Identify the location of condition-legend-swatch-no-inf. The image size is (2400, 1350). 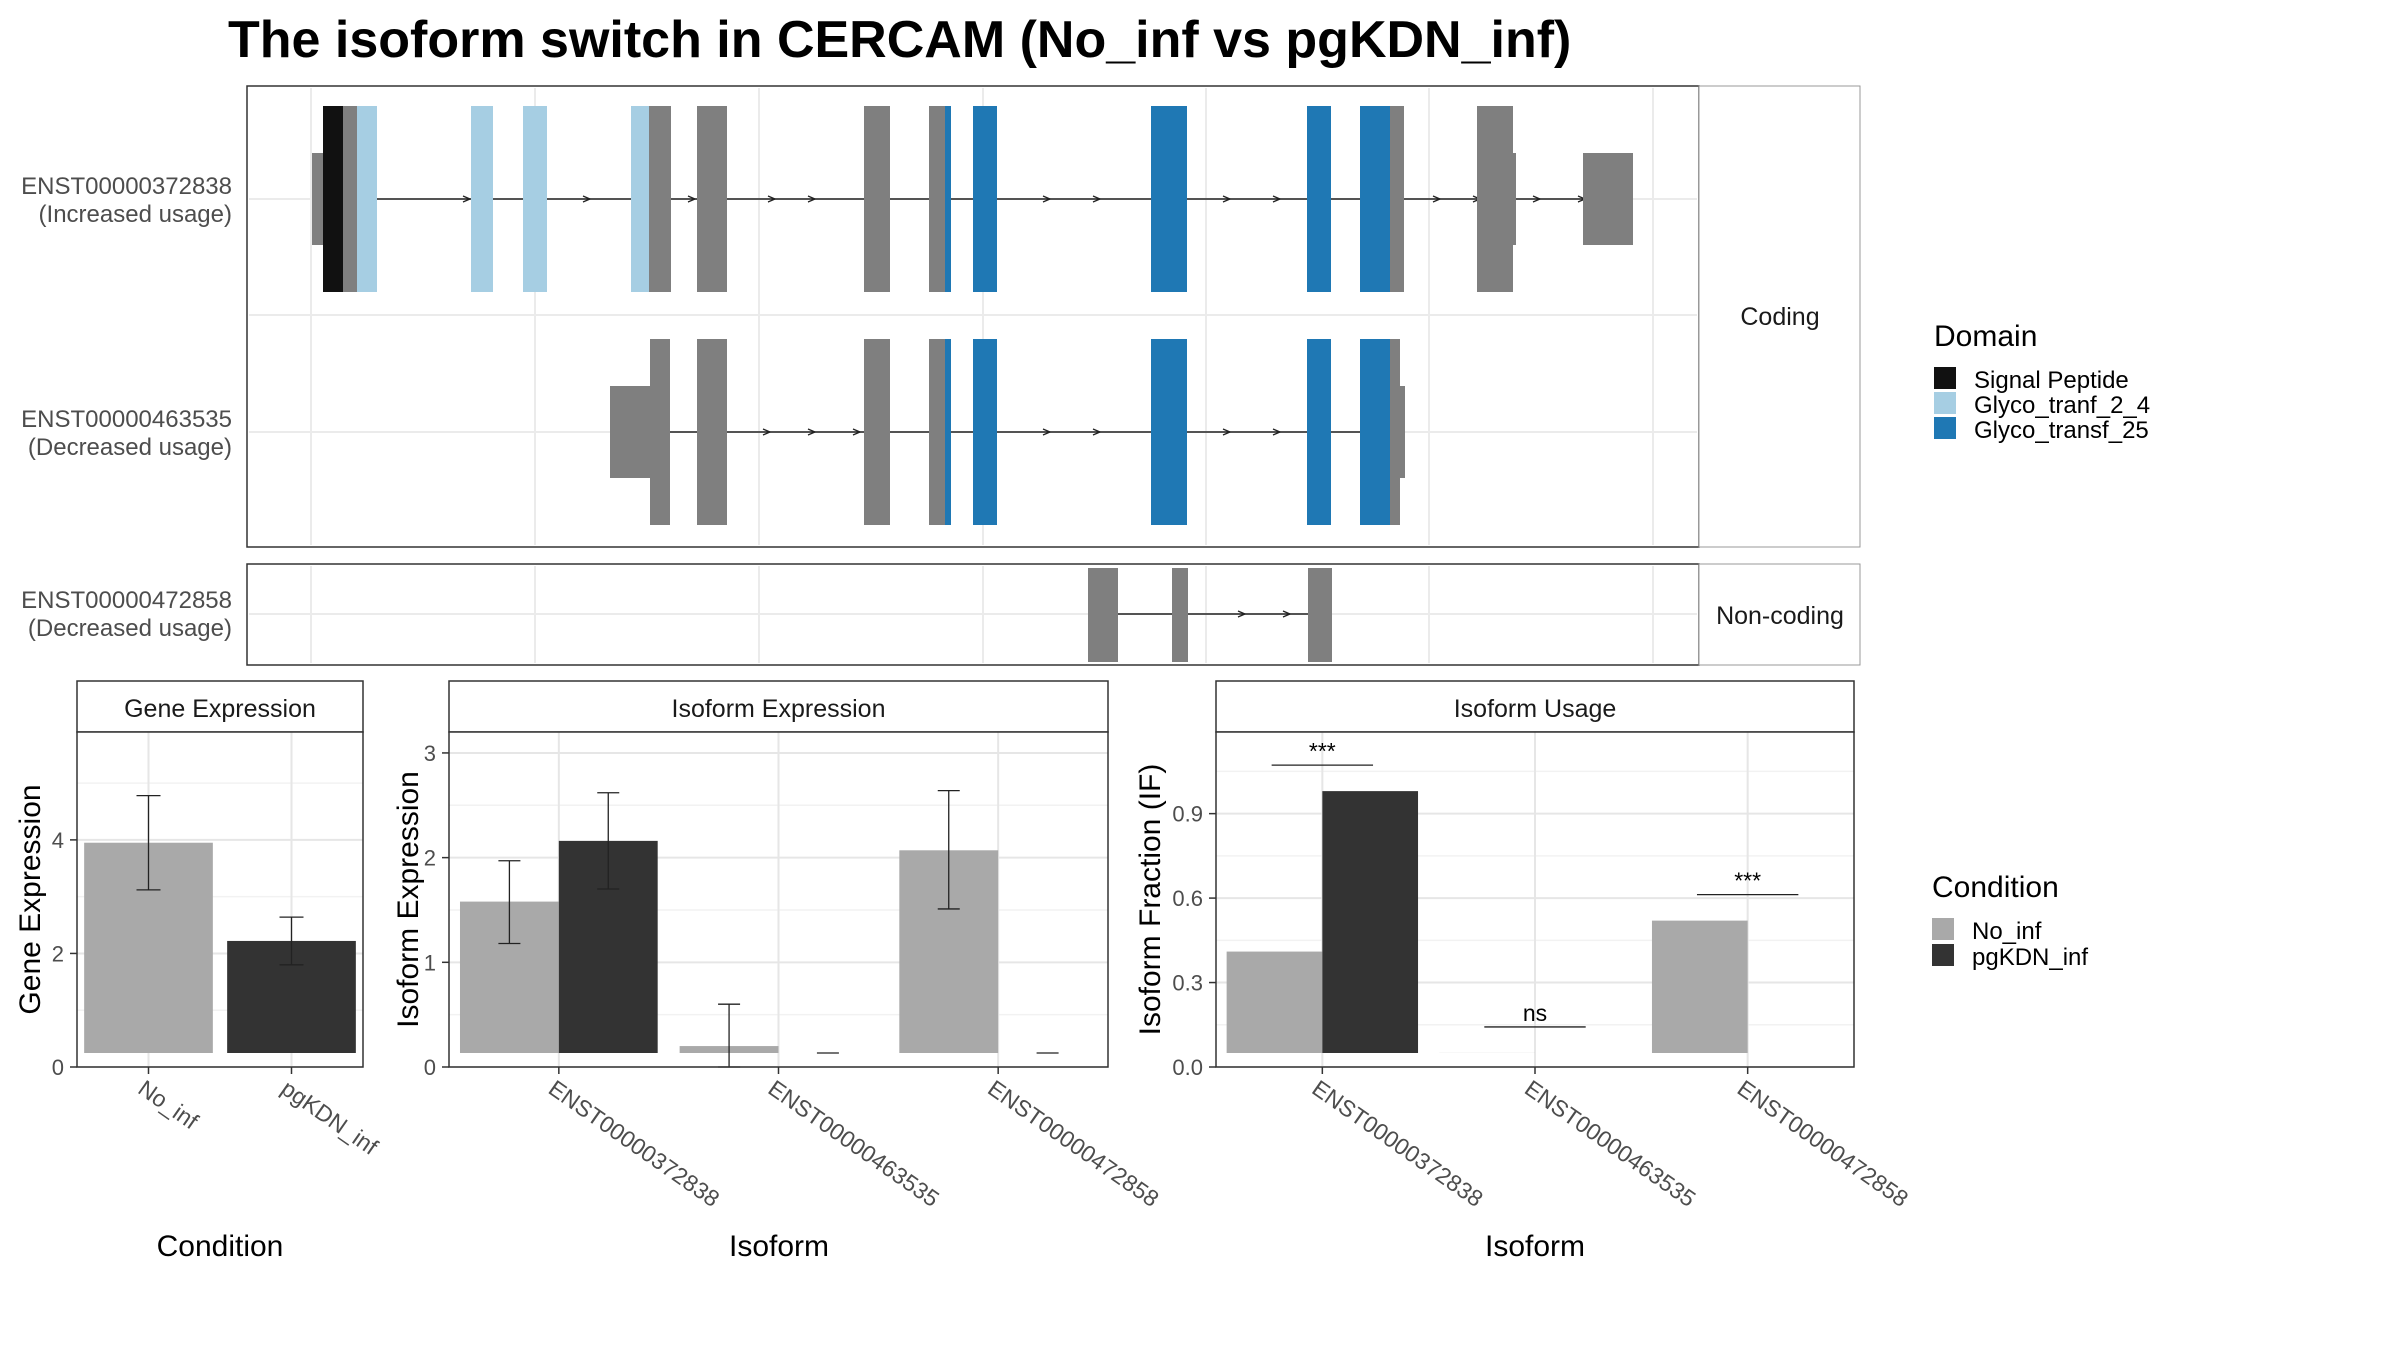
(1943, 929).